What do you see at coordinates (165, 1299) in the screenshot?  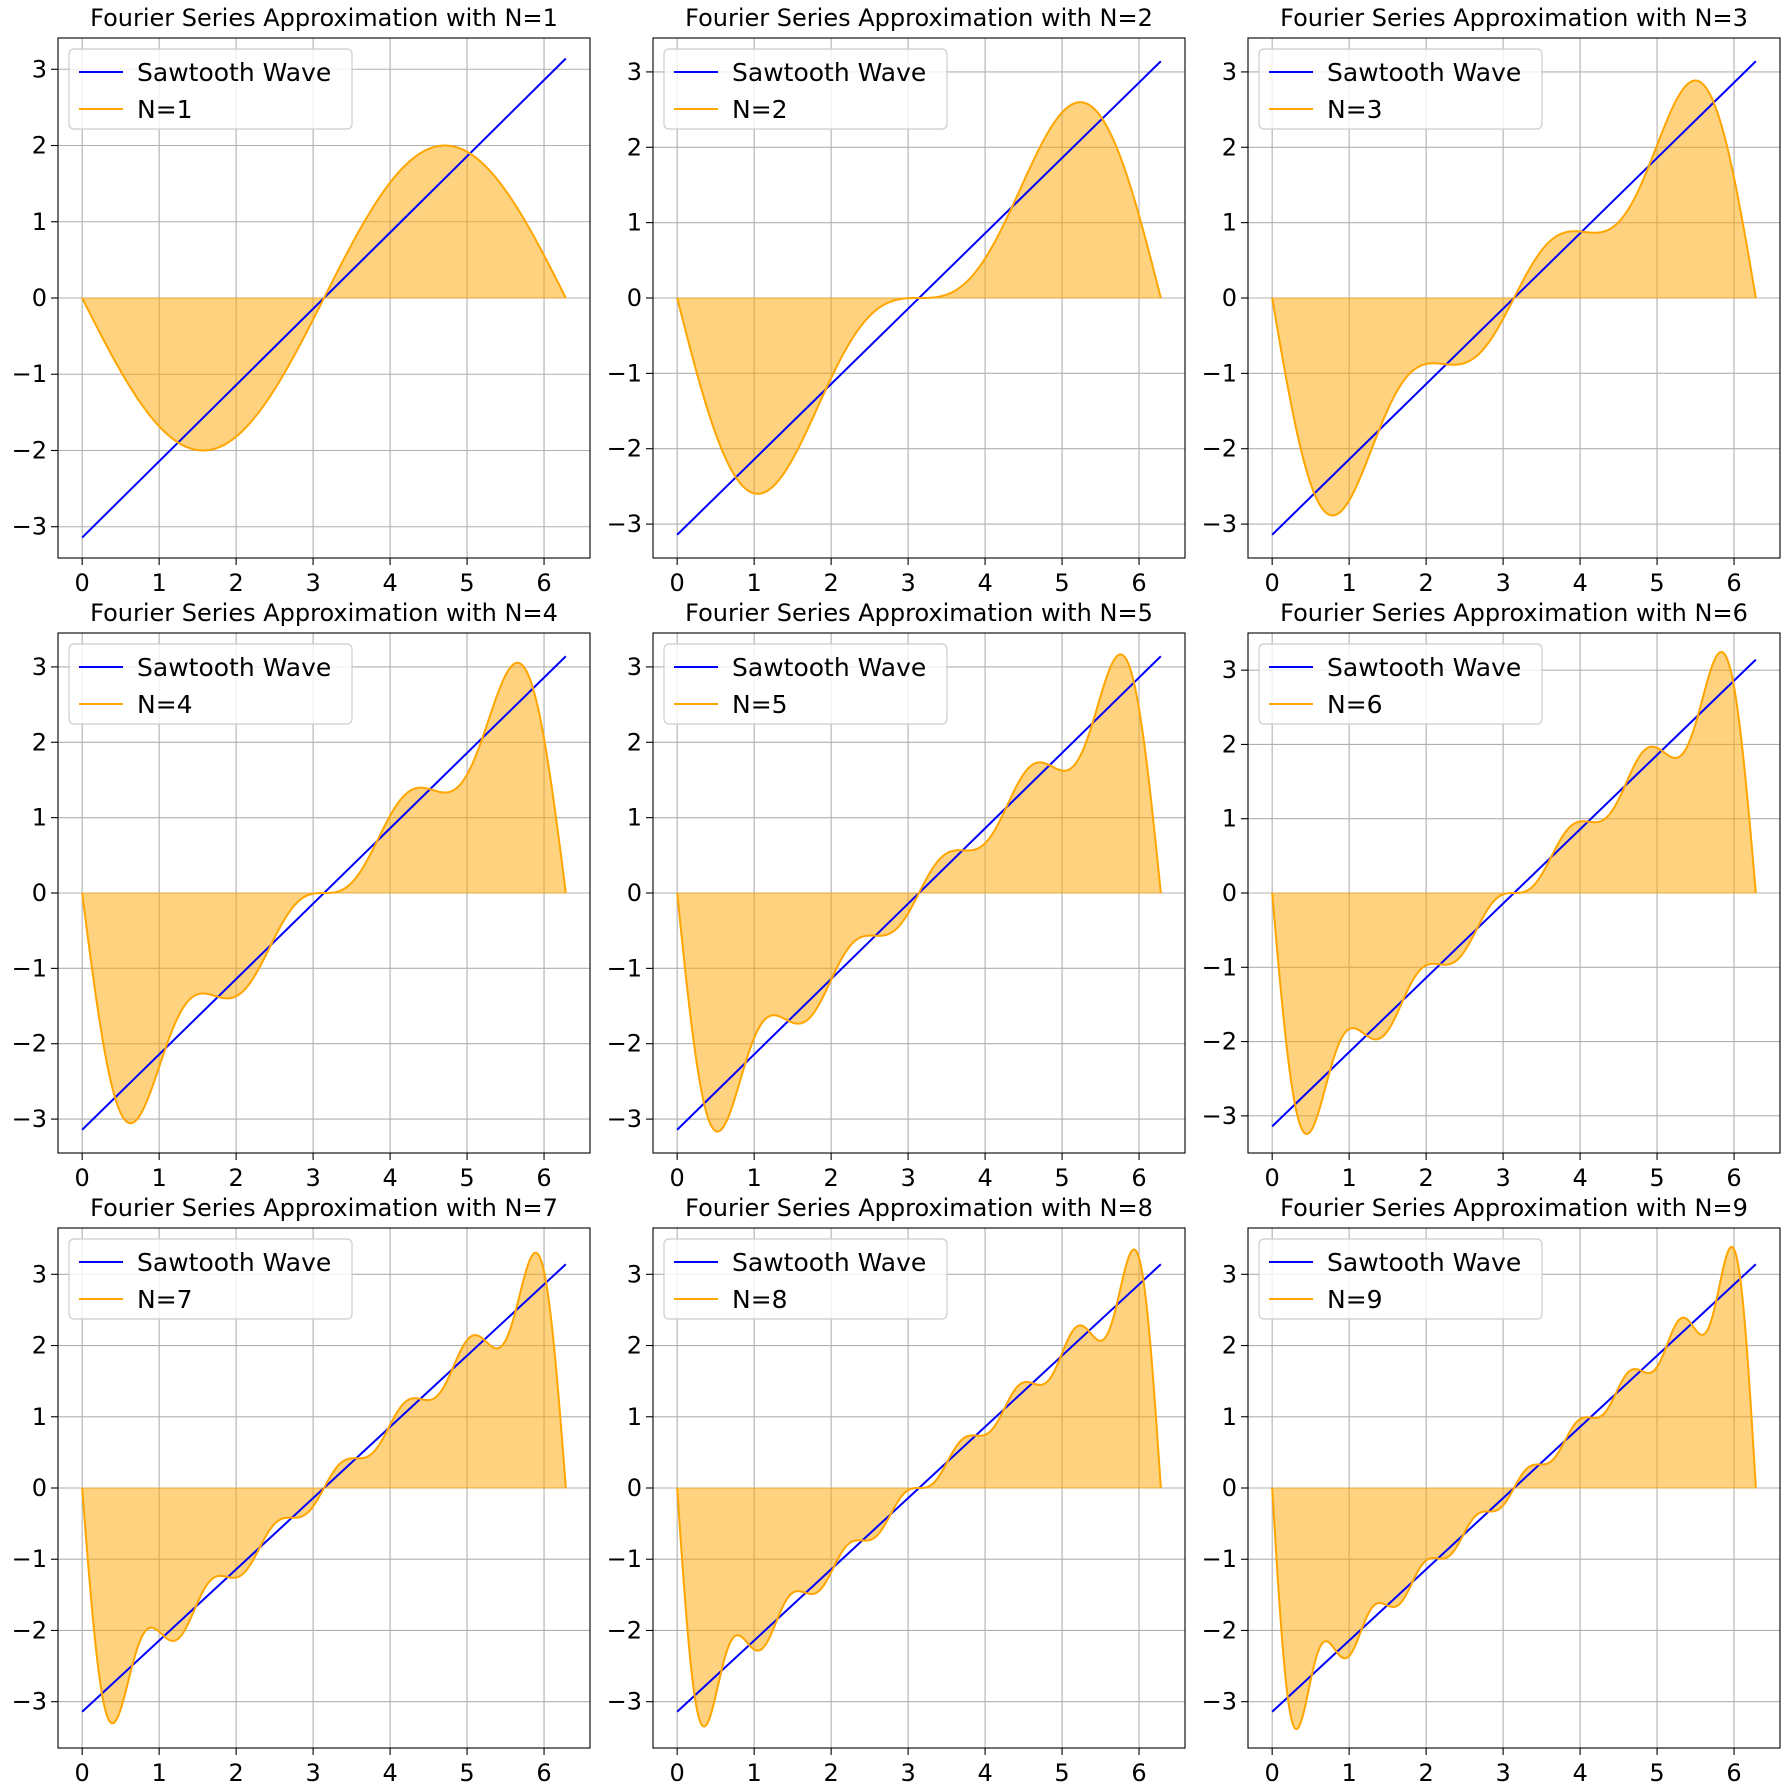 I see `legend-label: N=7` at bounding box center [165, 1299].